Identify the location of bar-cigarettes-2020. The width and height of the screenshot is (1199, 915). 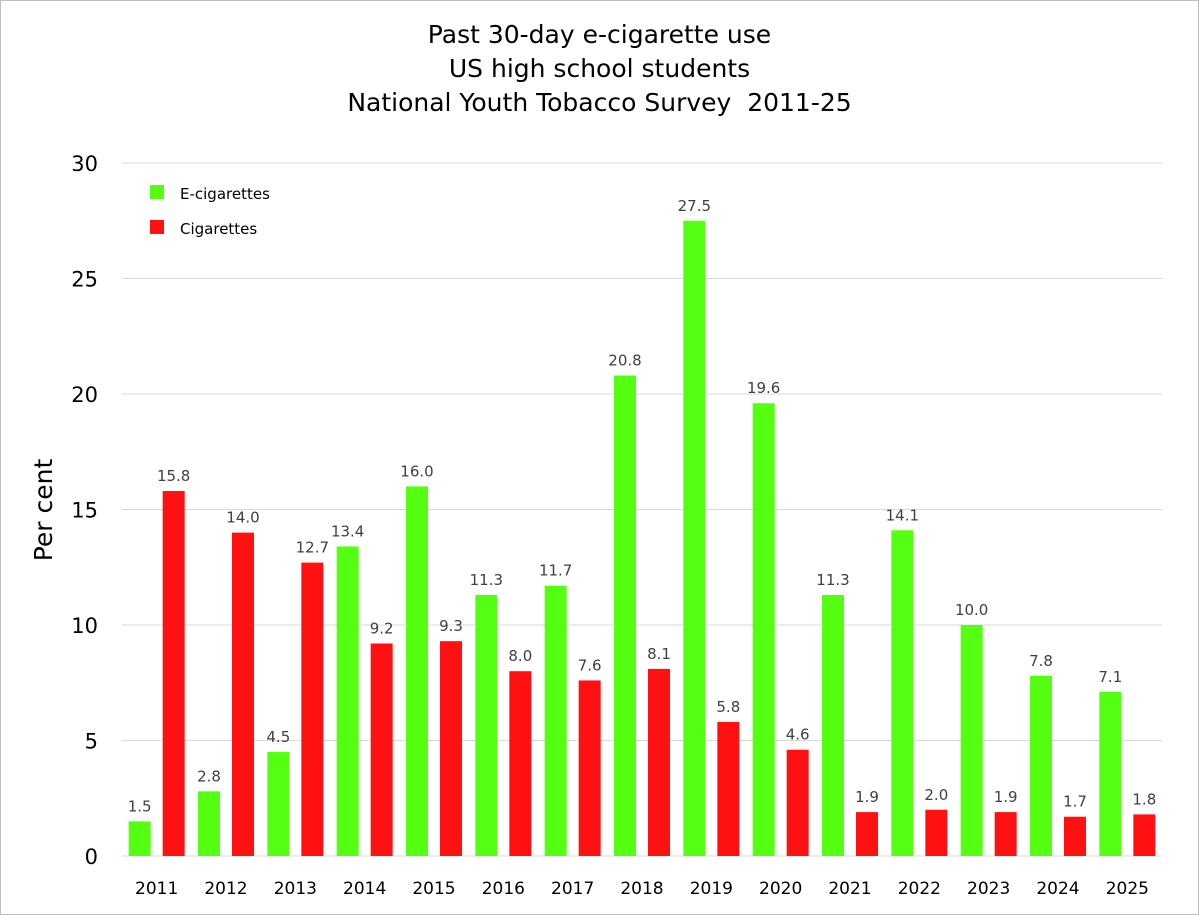
(797, 802).